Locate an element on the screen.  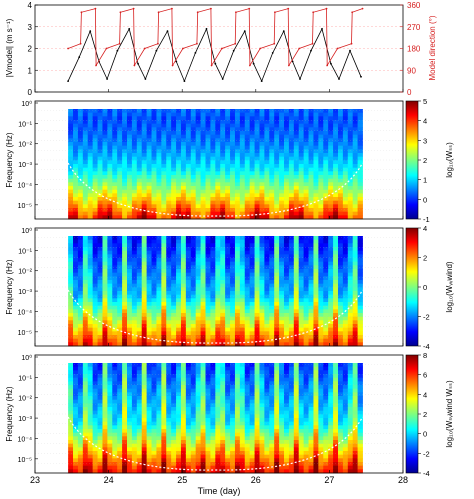
panel2-colorbar-tick-label: 4 is located at coordinates (425, 121).